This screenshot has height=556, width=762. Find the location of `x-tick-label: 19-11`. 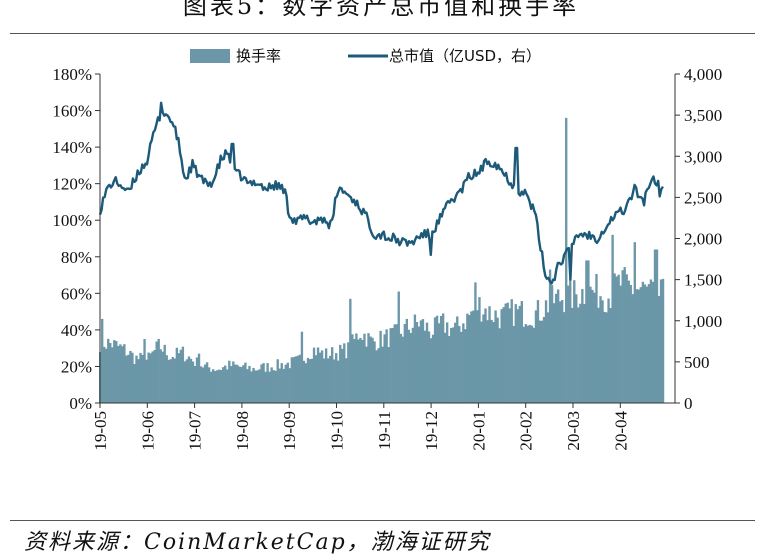

x-tick-label: 19-11 is located at coordinates (384, 430).